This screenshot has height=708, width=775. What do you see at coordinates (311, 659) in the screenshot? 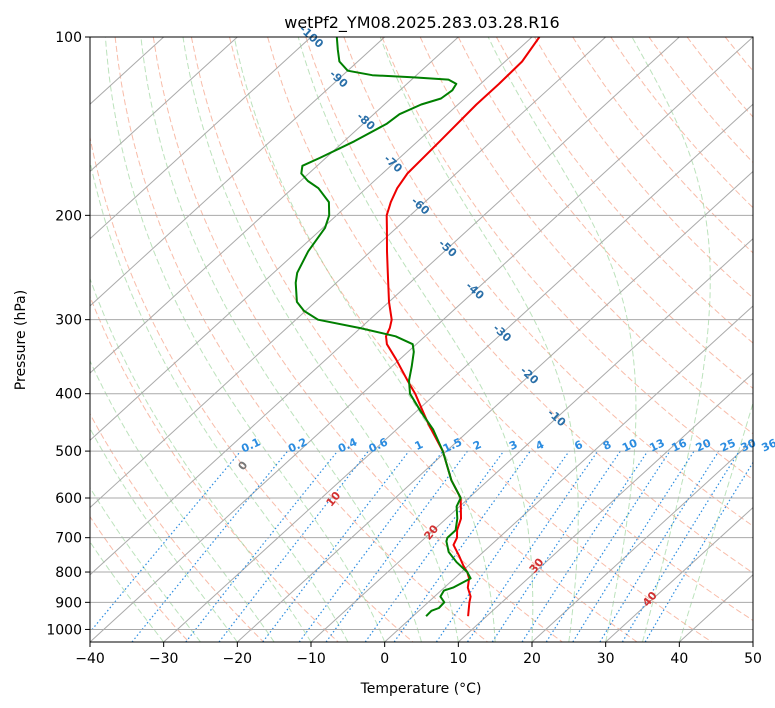
I see `x-tick-label: −10` at bounding box center [311, 659].